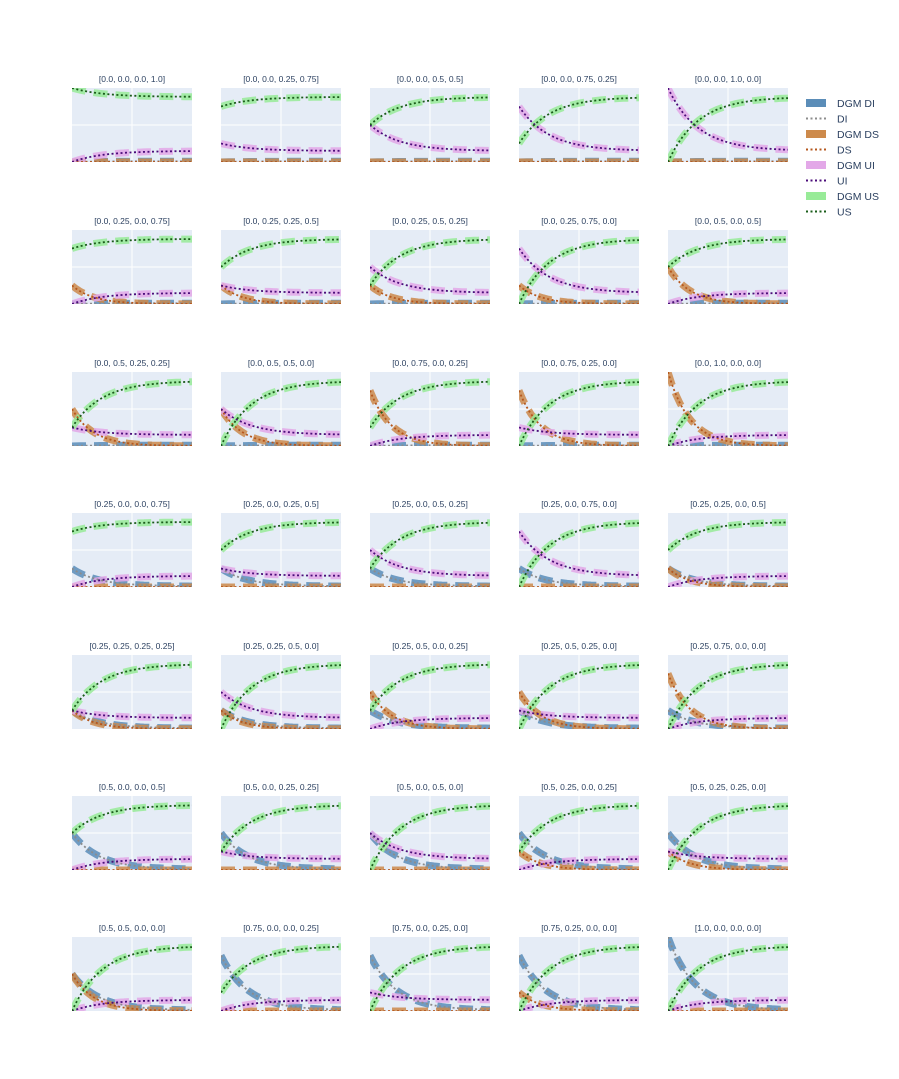 The height and width of the screenshot is (1079, 899). I want to click on legend-label: DGM DI, so click(856, 104).